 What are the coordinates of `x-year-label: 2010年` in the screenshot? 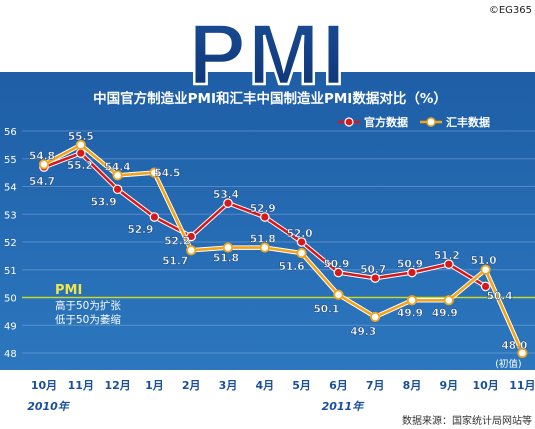 It's located at (49, 406).